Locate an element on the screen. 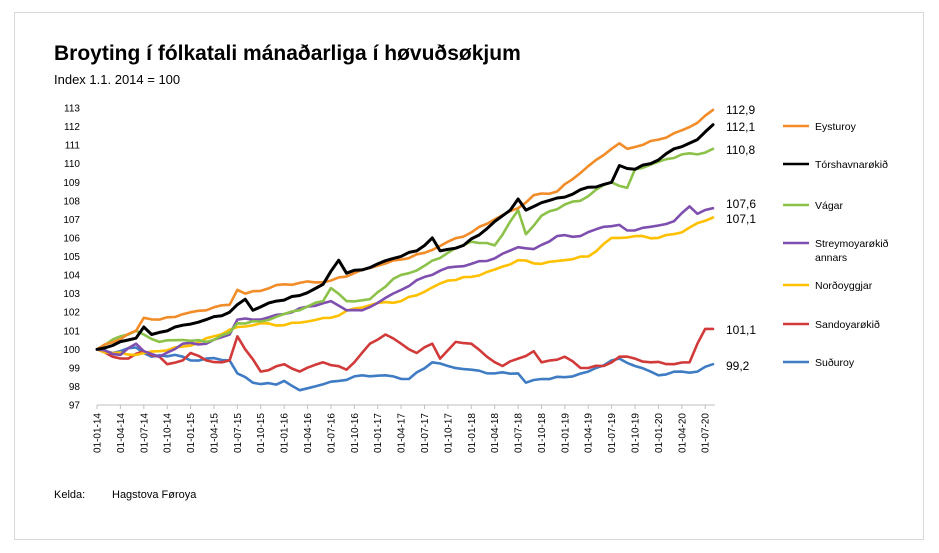  source-value: Hagstova Føroya is located at coordinates (154, 495).